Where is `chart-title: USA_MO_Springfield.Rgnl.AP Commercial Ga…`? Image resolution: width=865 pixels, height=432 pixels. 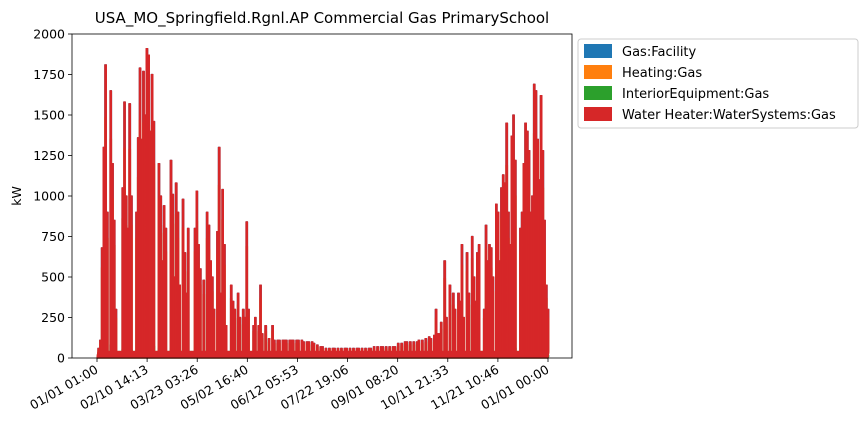 chart-title: USA_MO_Springfield.Rgnl.AP Commercial Ga… is located at coordinates (322, 18).